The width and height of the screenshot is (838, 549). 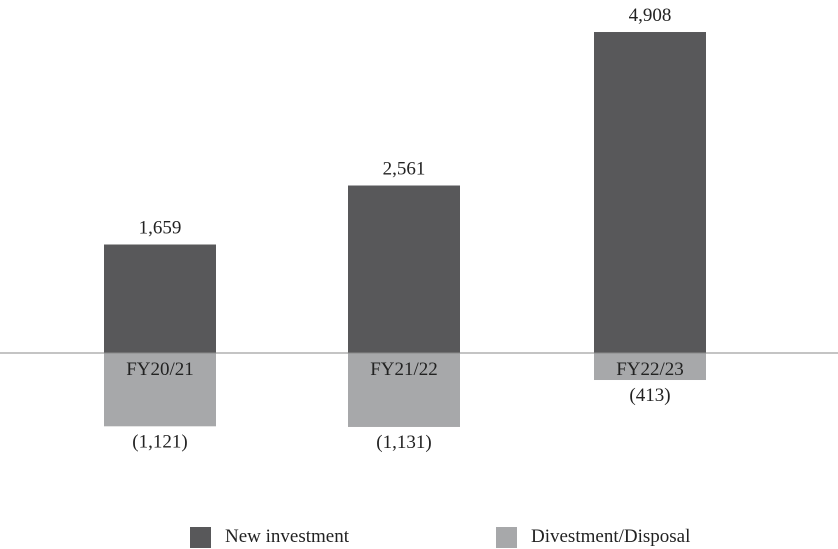 What do you see at coordinates (159, 441) in the screenshot?
I see `data-label-divestment-disposal-fy20-21: (1,121)` at bounding box center [159, 441].